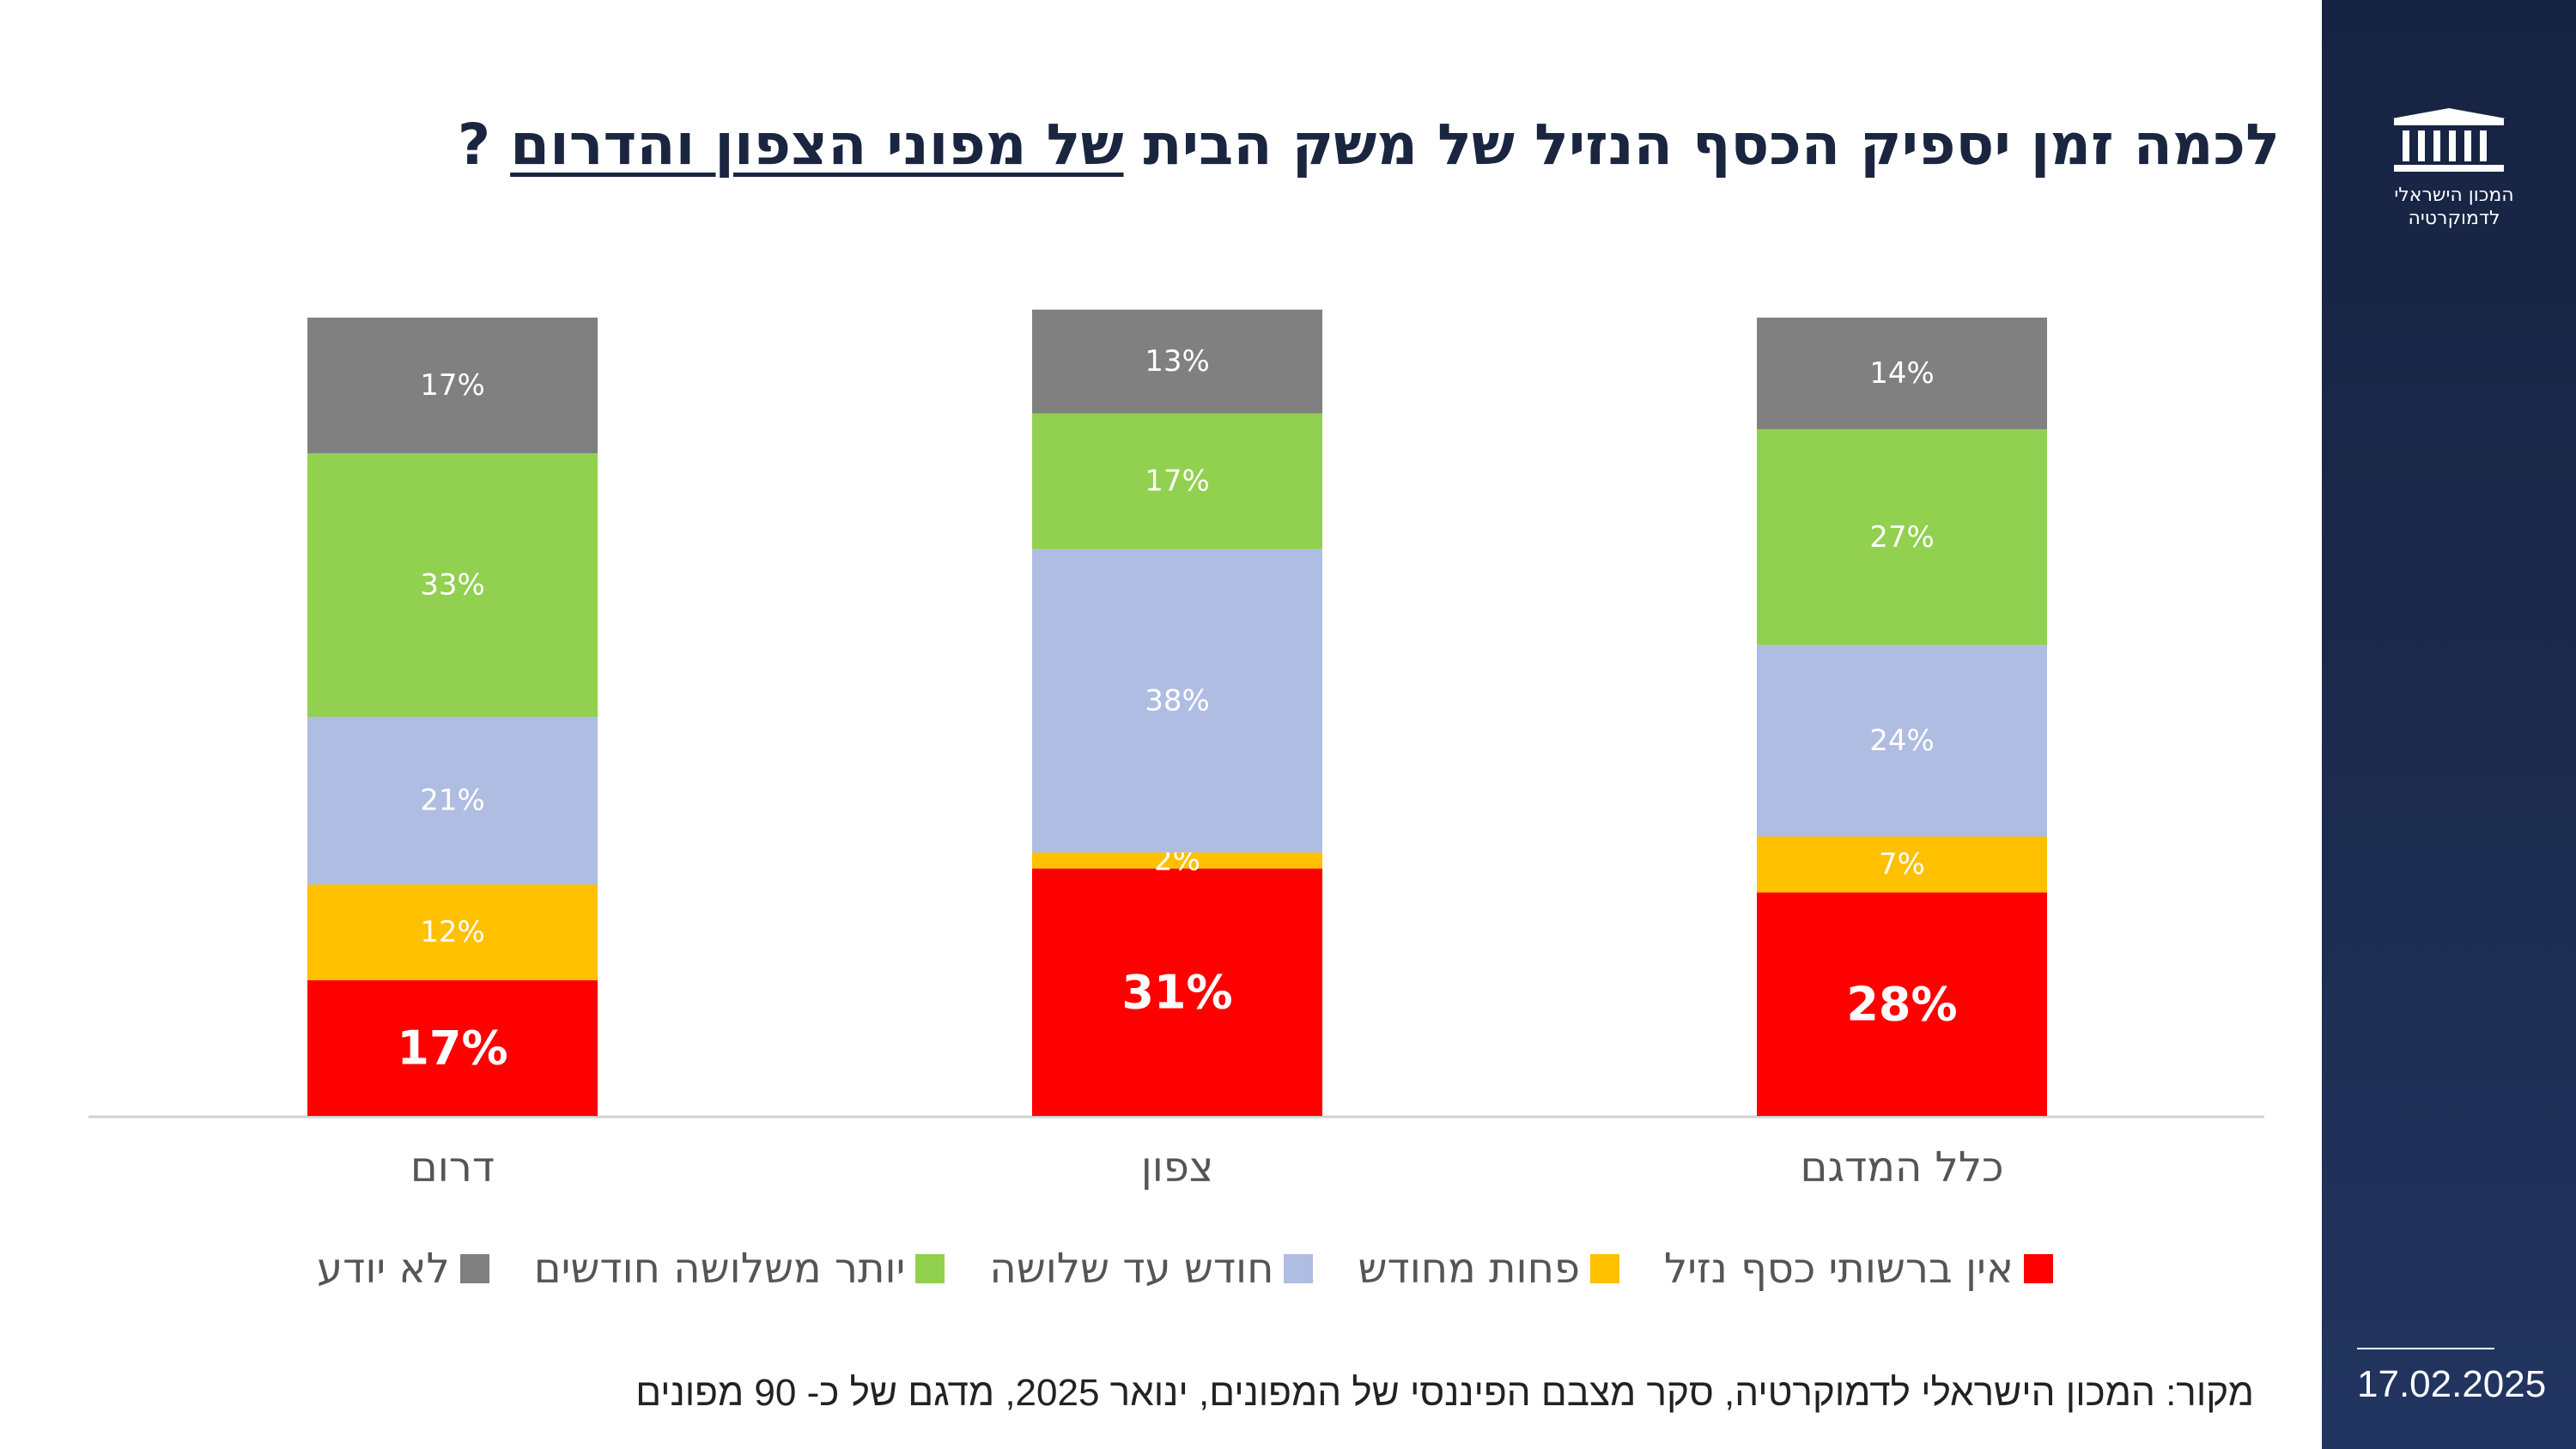 Image resolution: width=2576 pixels, height=1449 pixels. Describe the element at coordinates (383, 1269) in the screenshot. I see `legend-label: לא יודע` at that location.